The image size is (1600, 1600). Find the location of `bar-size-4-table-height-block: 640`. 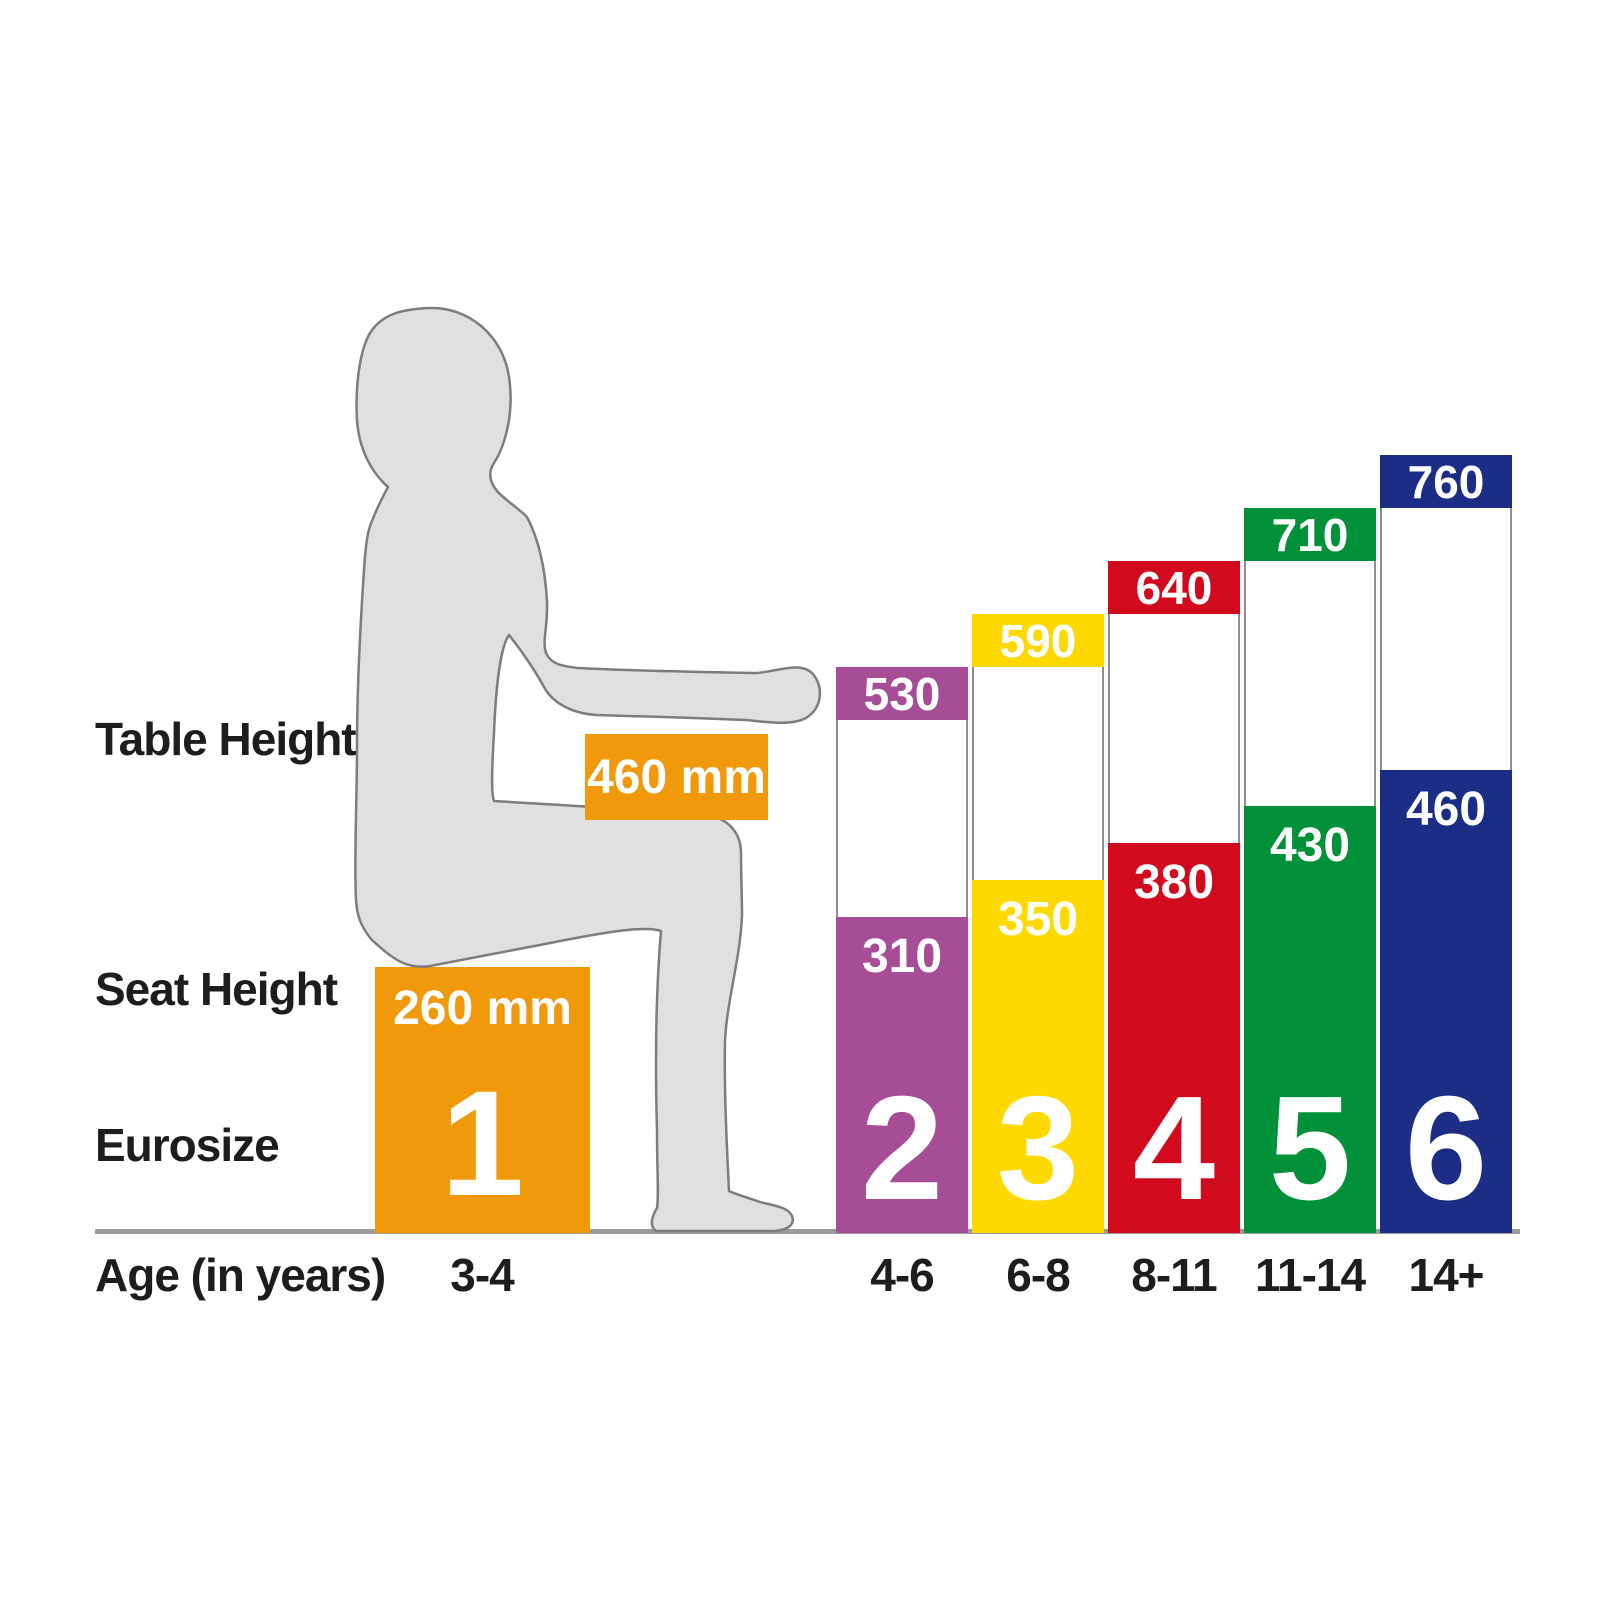

bar-size-4-table-height-block: 640 is located at coordinates (1174, 587).